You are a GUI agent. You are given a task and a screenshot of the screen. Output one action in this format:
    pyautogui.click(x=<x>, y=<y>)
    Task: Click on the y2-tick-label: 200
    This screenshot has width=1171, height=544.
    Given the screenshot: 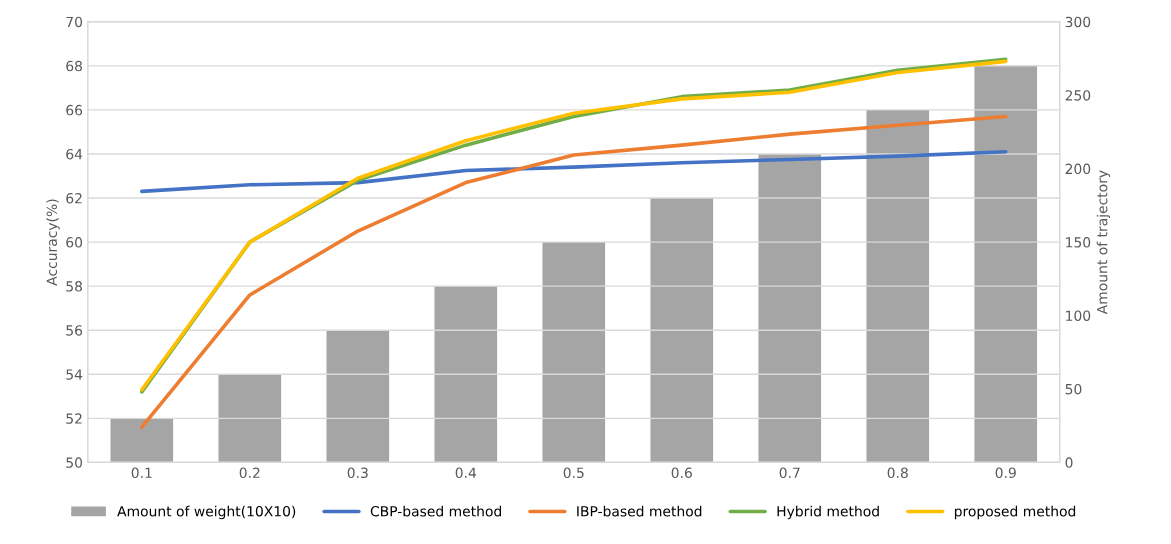 What is the action you would take?
    pyautogui.click(x=1078, y=169)
    